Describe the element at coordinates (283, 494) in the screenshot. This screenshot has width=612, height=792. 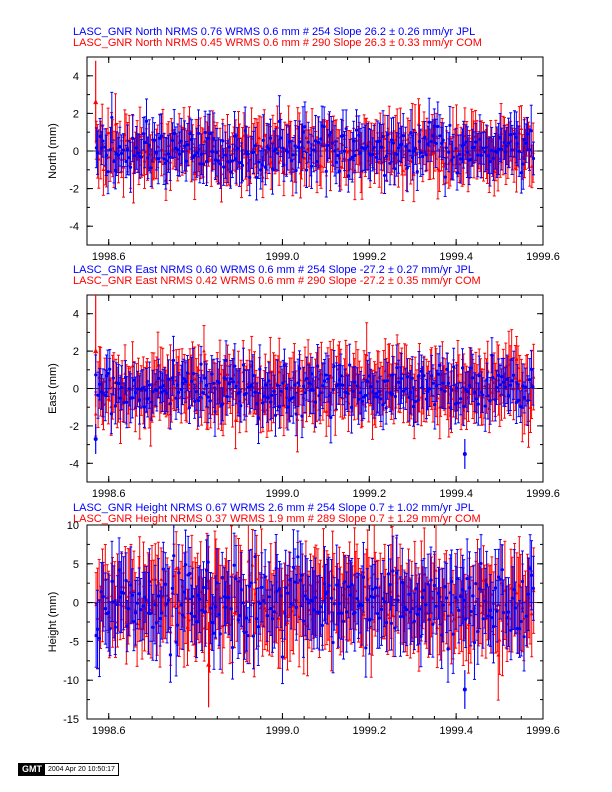
I see `x-tick-label: 1999.0` at that location.